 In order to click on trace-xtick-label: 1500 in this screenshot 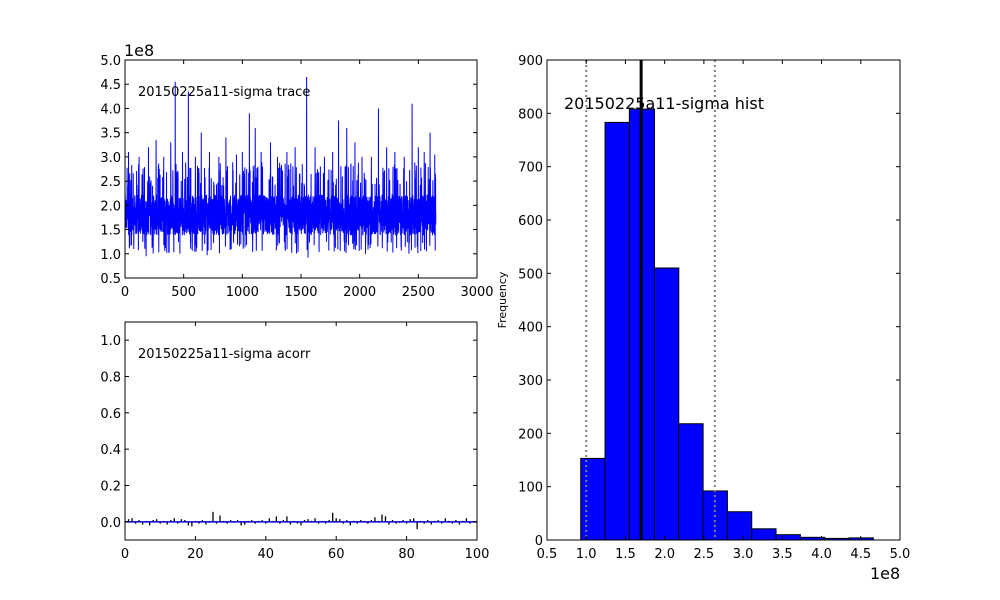, I will do `click(300, 292)`.